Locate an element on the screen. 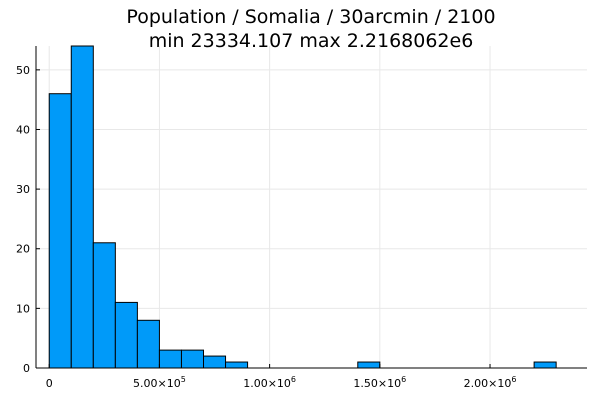 Image resolution: width=600 pixels, height=400 pixels. chart-title-line-2: min 23334.107 max 2.2168062e6 is located at coordinates (311, 41).